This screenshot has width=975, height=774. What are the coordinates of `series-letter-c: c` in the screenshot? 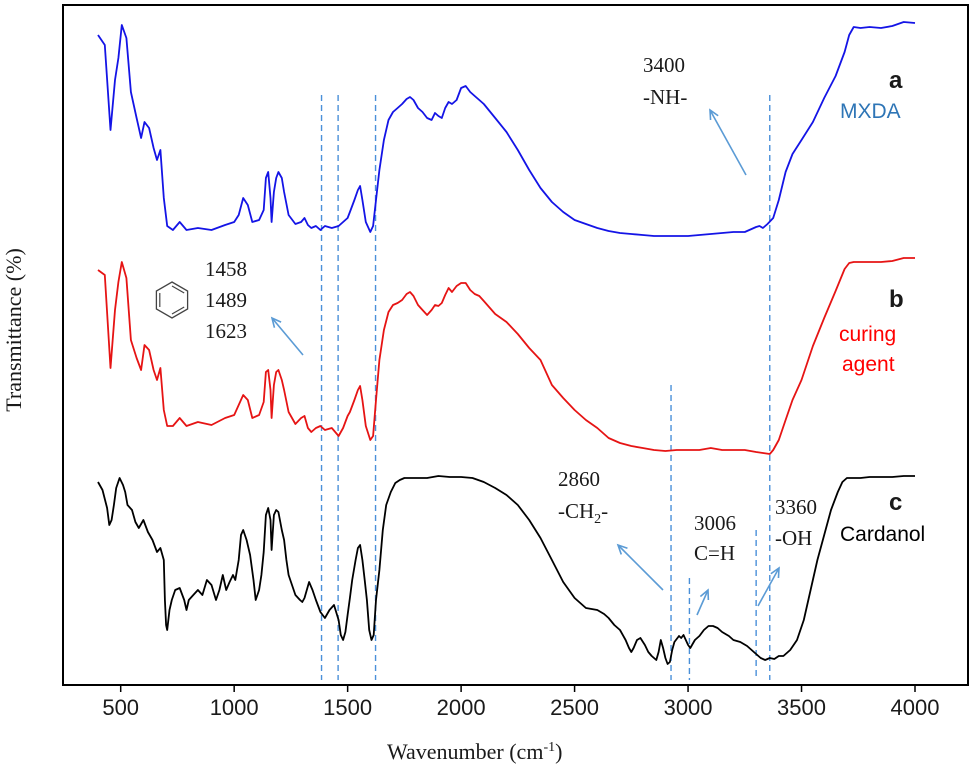 It's located at (895, 502).